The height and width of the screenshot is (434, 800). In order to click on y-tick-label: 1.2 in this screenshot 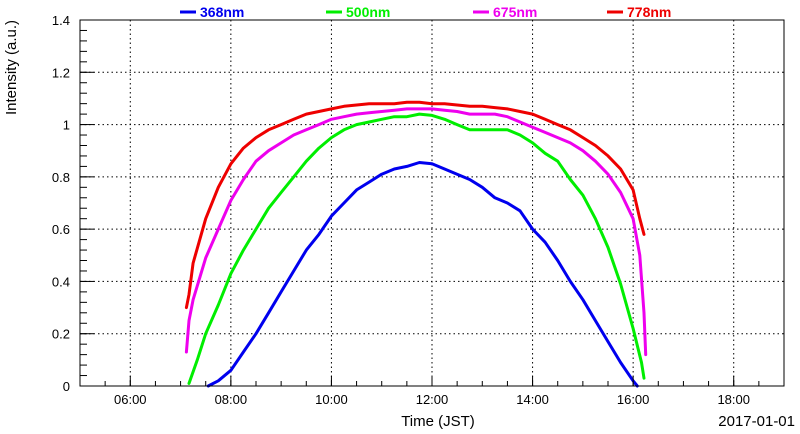, I will do `click(61, 72)`.